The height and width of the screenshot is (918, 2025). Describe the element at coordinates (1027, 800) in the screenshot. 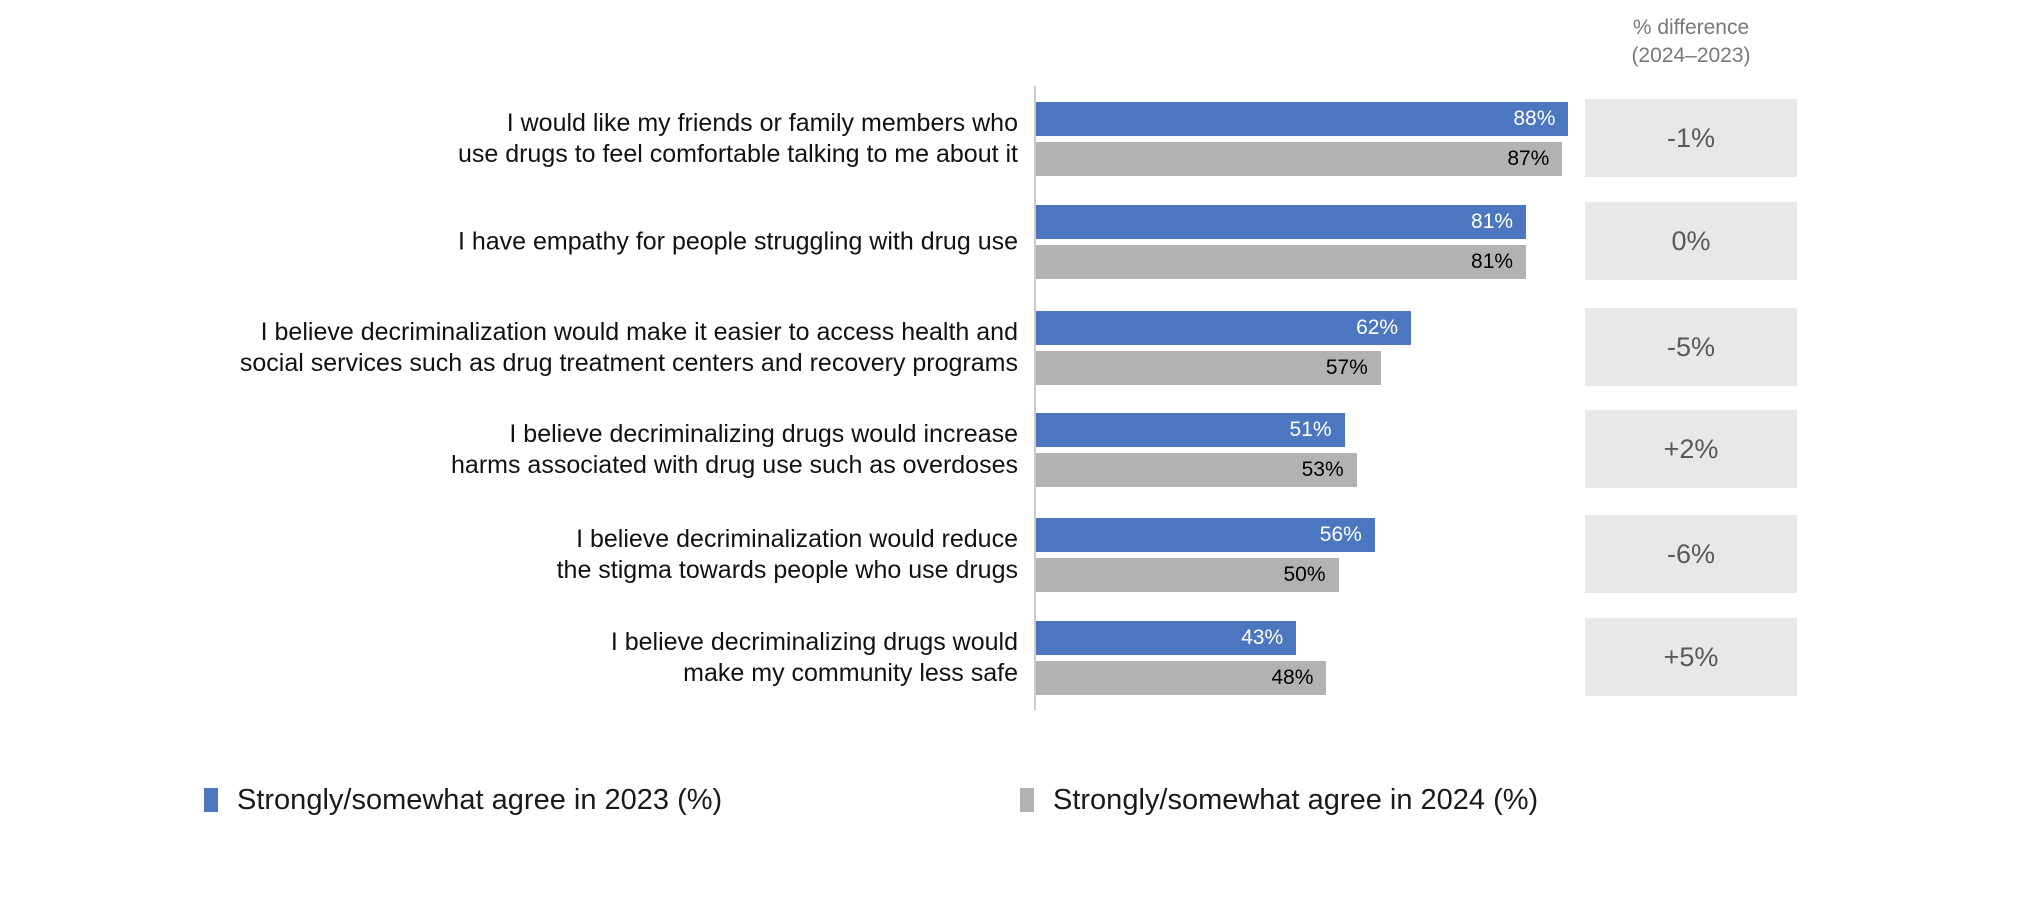

I see `legend-swatch-2024-icon` at that location.